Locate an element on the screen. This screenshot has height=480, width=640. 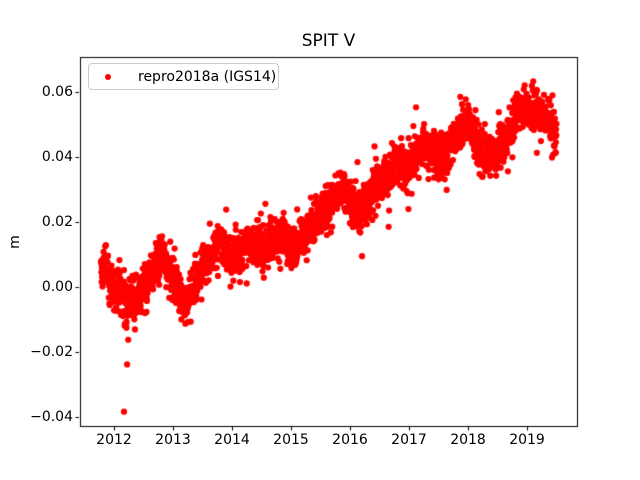
y-tick-label: 0.06 is located at coordinates (57, 91).